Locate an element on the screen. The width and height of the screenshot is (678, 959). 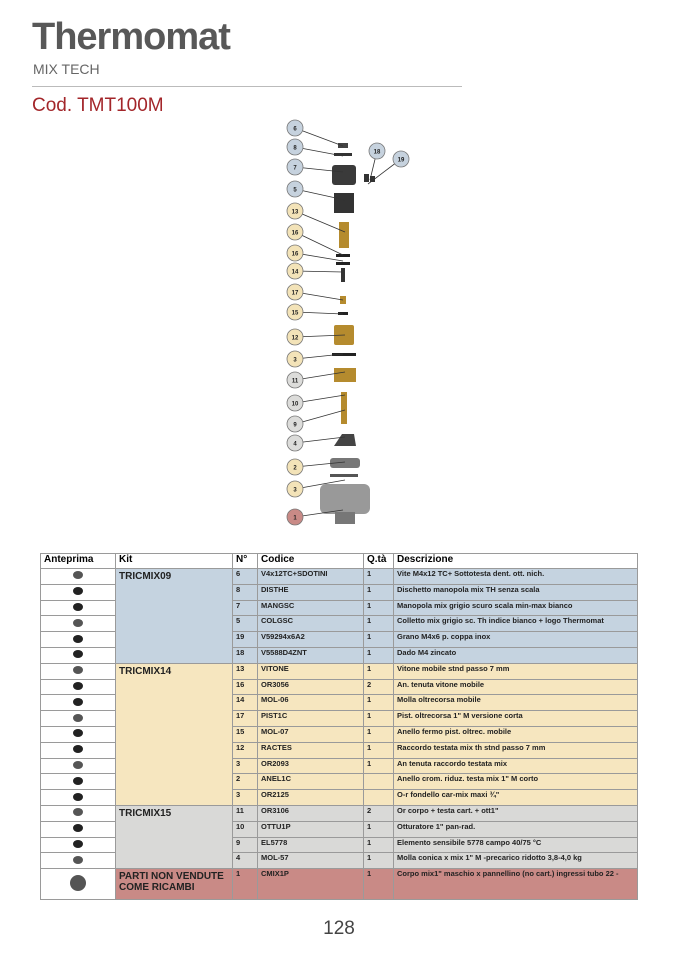
callout-label: 16 is located at coordinates (295, 255).